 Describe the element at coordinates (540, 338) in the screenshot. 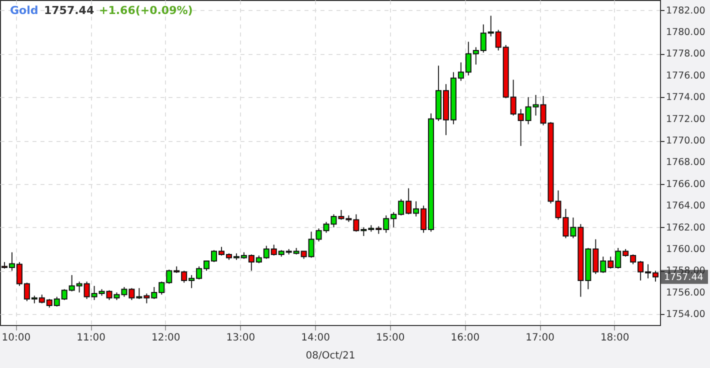

I see `x-tick-label: 17:00` at that location.